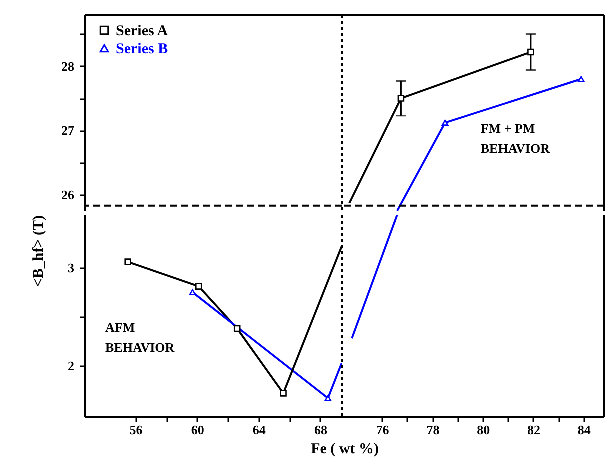  Describe the element at coordinates (533, 430) in the screenshot. I see `x-tick-label: 82` at that location.